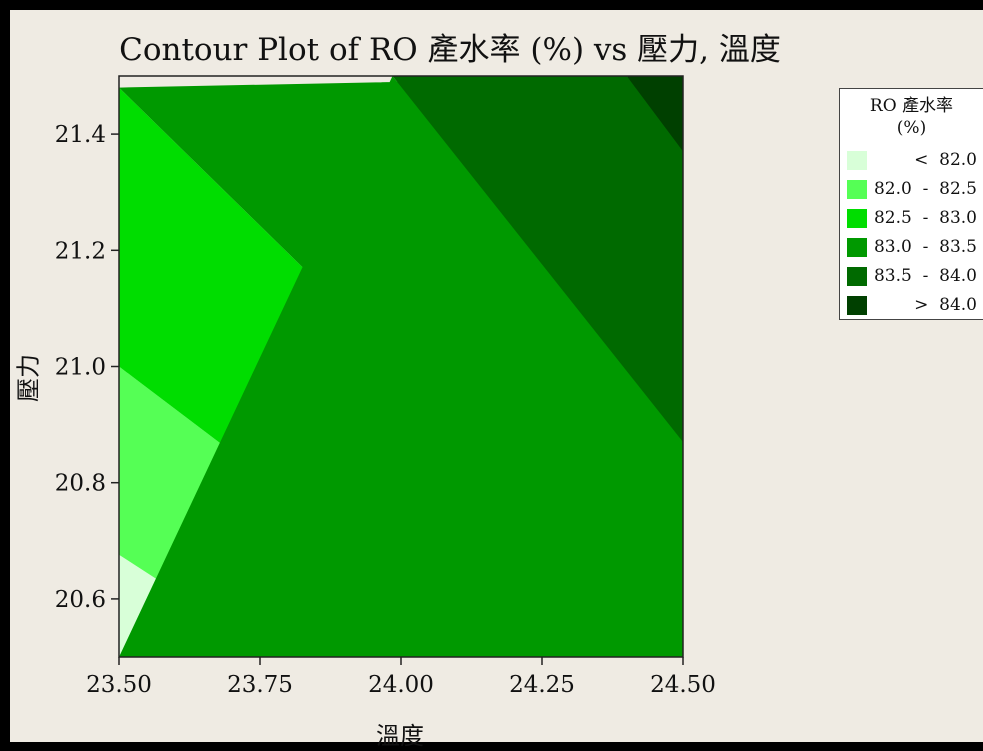 This screenshot has width=983, height=751. What do you see at coordinates (119, 685) in the screenshot?
I see `x-tick-label: 23.50` at bounding box center [119, 685].